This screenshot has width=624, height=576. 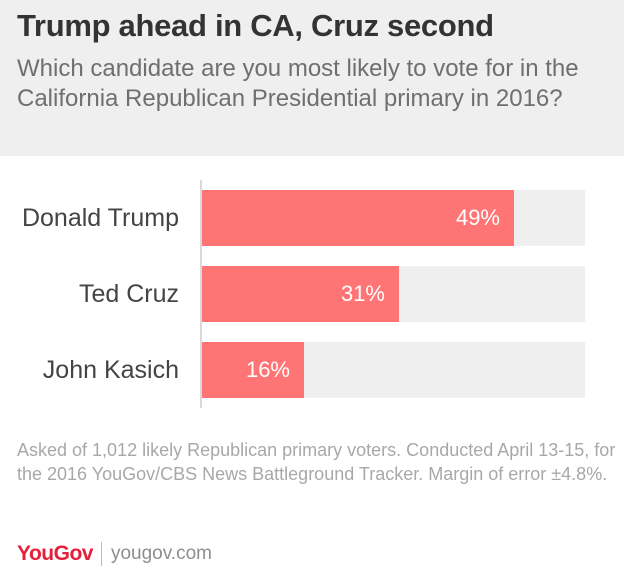 I want to click on bar-row: John Kasich 16%, so click(x=312, y=370).